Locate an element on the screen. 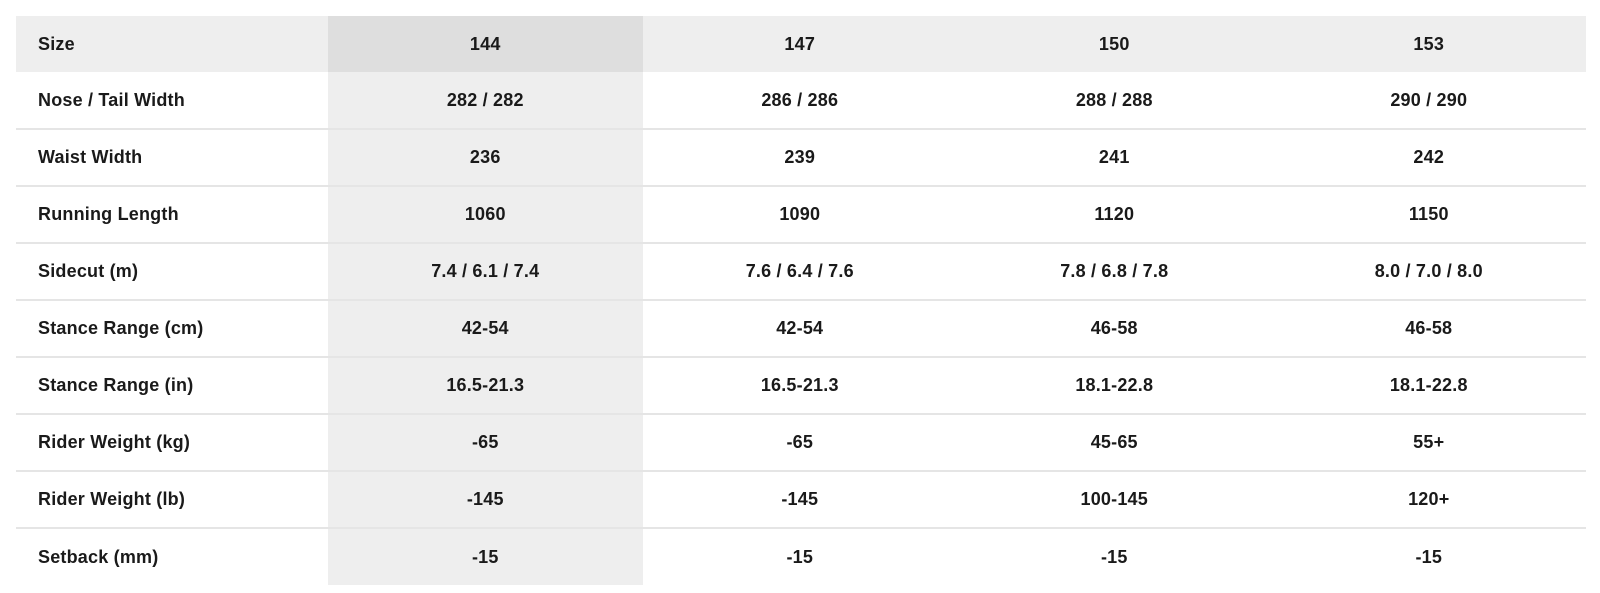  row-label: Stance Range (in) is located at coordinates (172, 385).